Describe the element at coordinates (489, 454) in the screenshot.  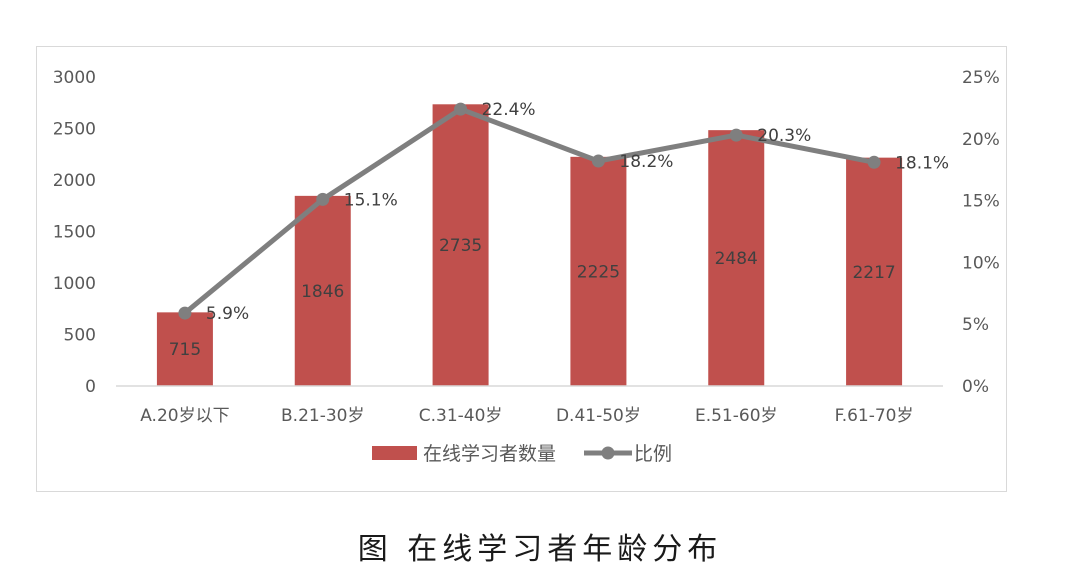
I see `legend-bar-label: 在线学习者数量` at that location.